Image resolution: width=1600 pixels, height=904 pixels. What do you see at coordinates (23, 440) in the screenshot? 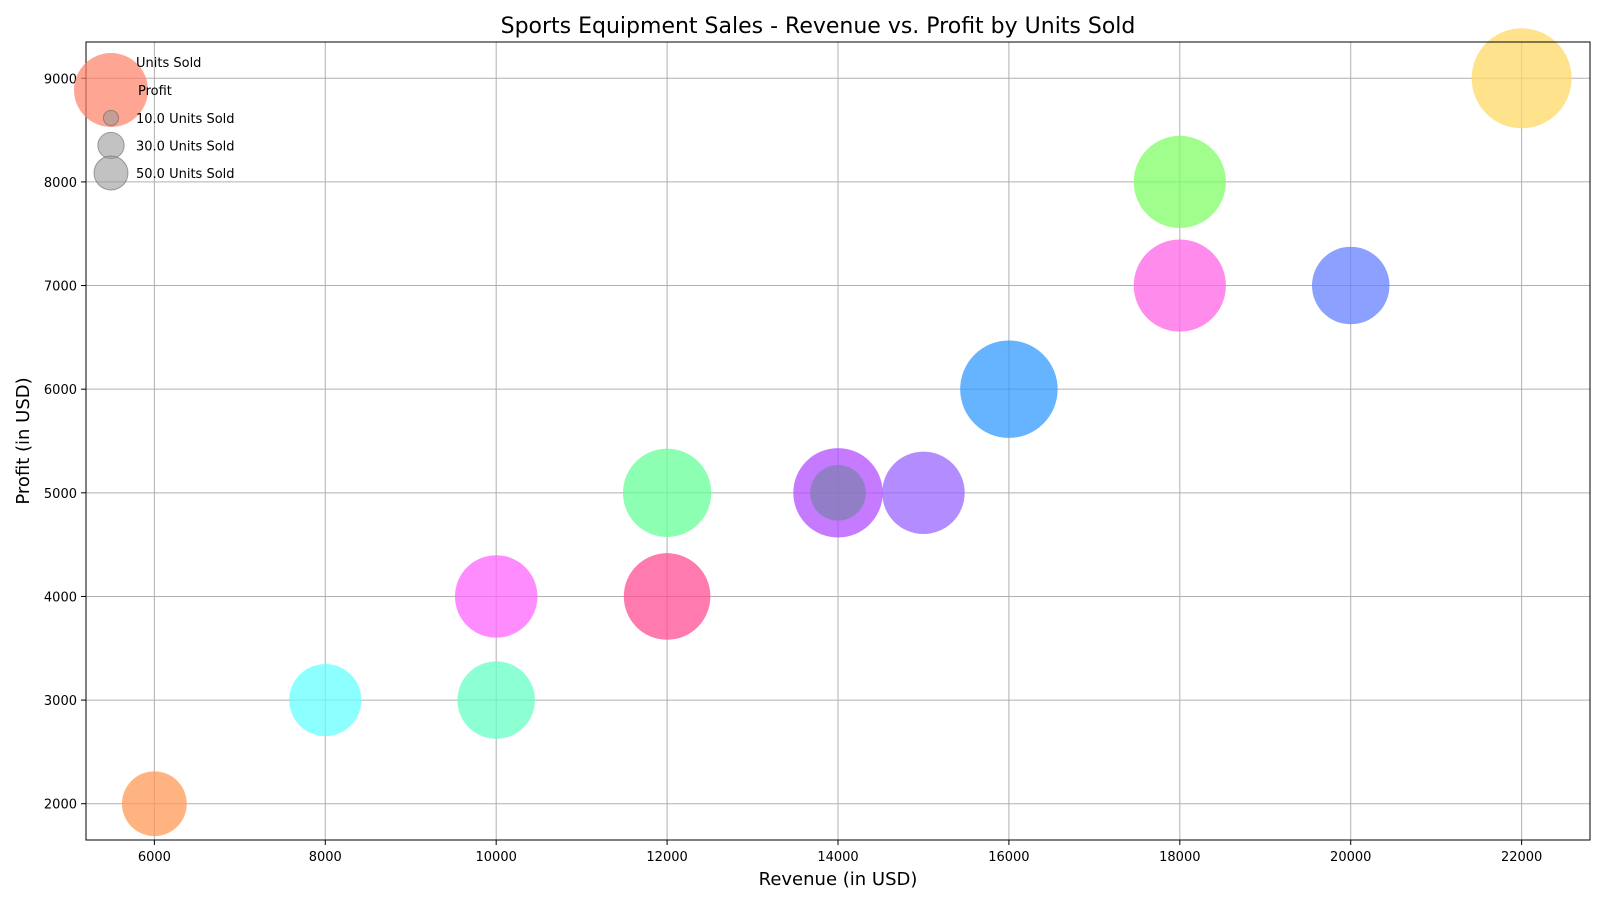
I see `y-axis-label: Profit (in USD)` at bounding box center [23, 440].